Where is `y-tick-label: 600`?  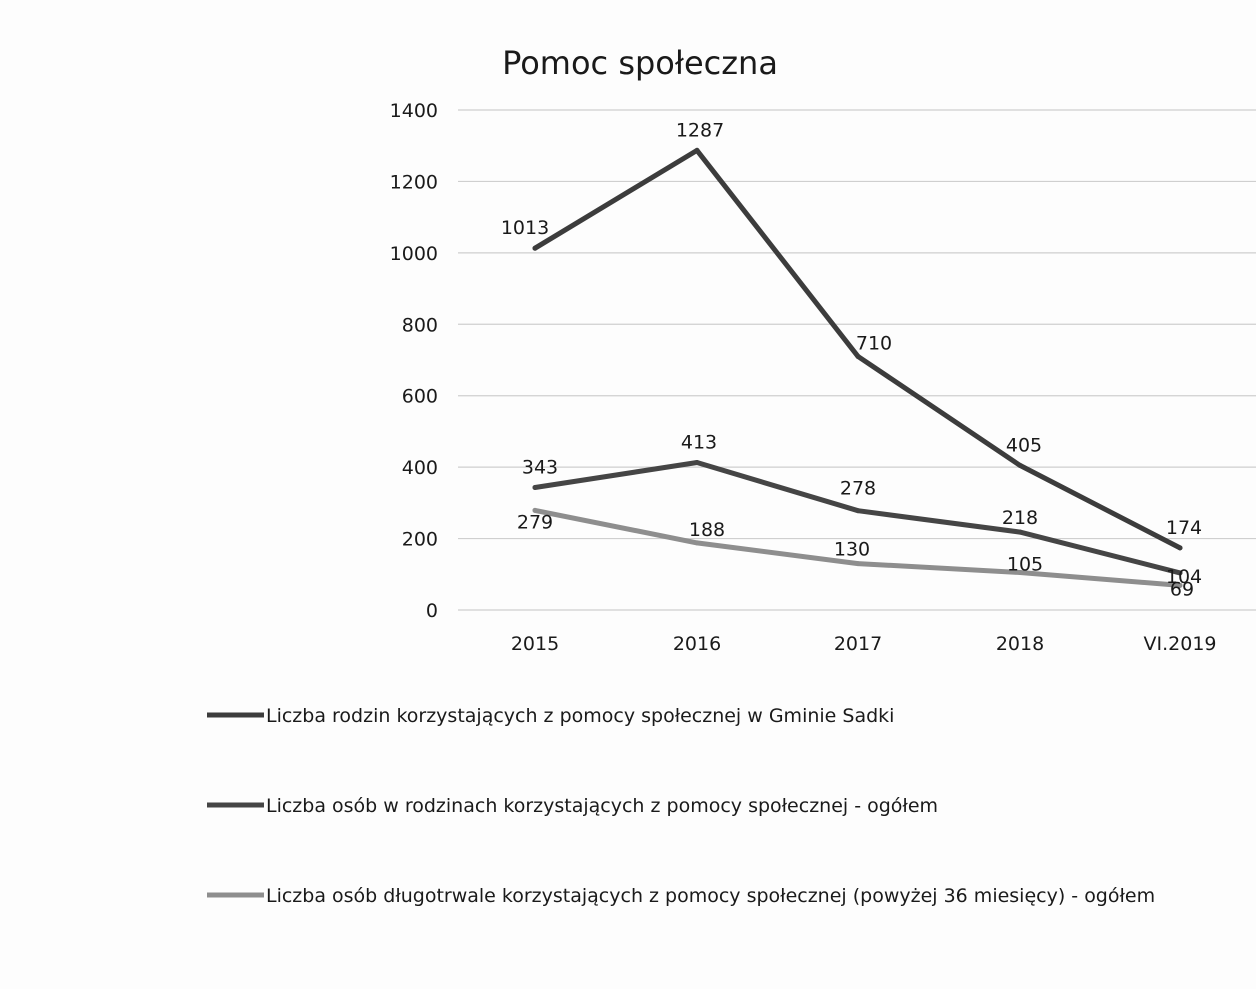
y-tick-label: 600 is located at coordinates (420, 397).